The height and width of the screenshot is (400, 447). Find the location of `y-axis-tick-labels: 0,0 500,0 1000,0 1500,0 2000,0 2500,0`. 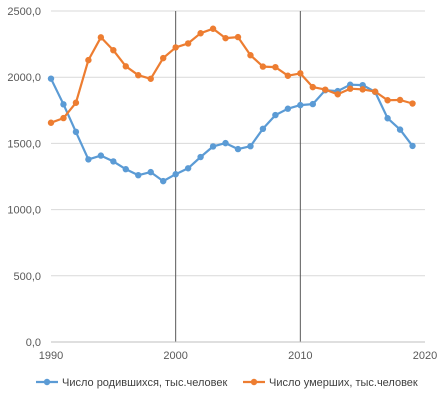

y-axis-tick-labels: 0,0 500,0 1000,0 1500,0 2000,0 2500,0 is located at coordinates (24, 177).